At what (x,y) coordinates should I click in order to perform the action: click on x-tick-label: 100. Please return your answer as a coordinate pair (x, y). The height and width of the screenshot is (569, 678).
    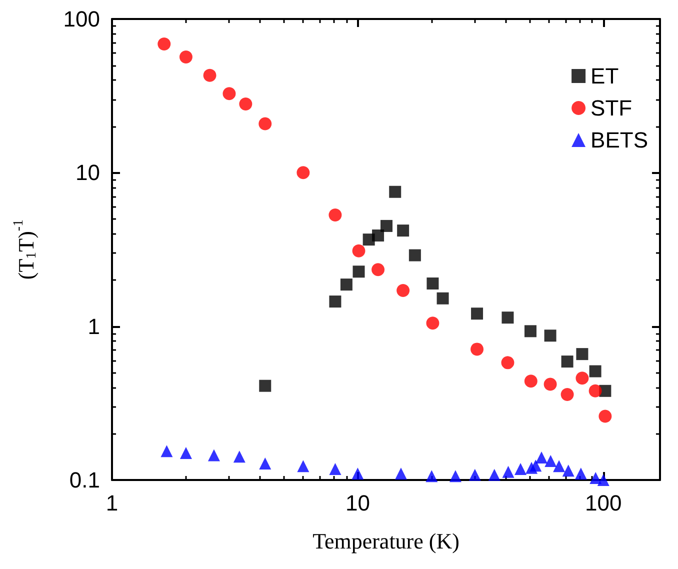
    Looking at the image, I should click on (603, 503).